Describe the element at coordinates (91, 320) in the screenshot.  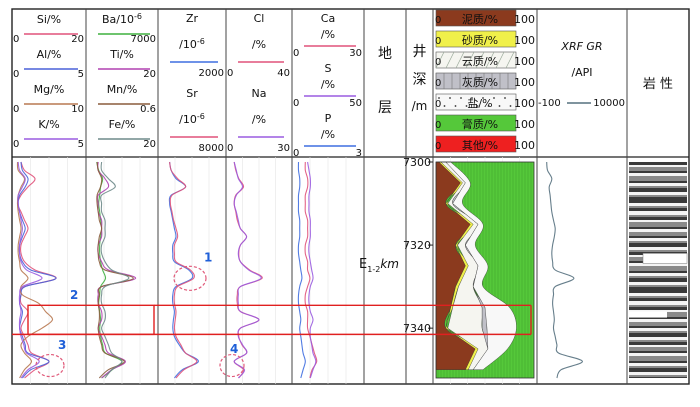
I see `highlight-box-left` at that location.